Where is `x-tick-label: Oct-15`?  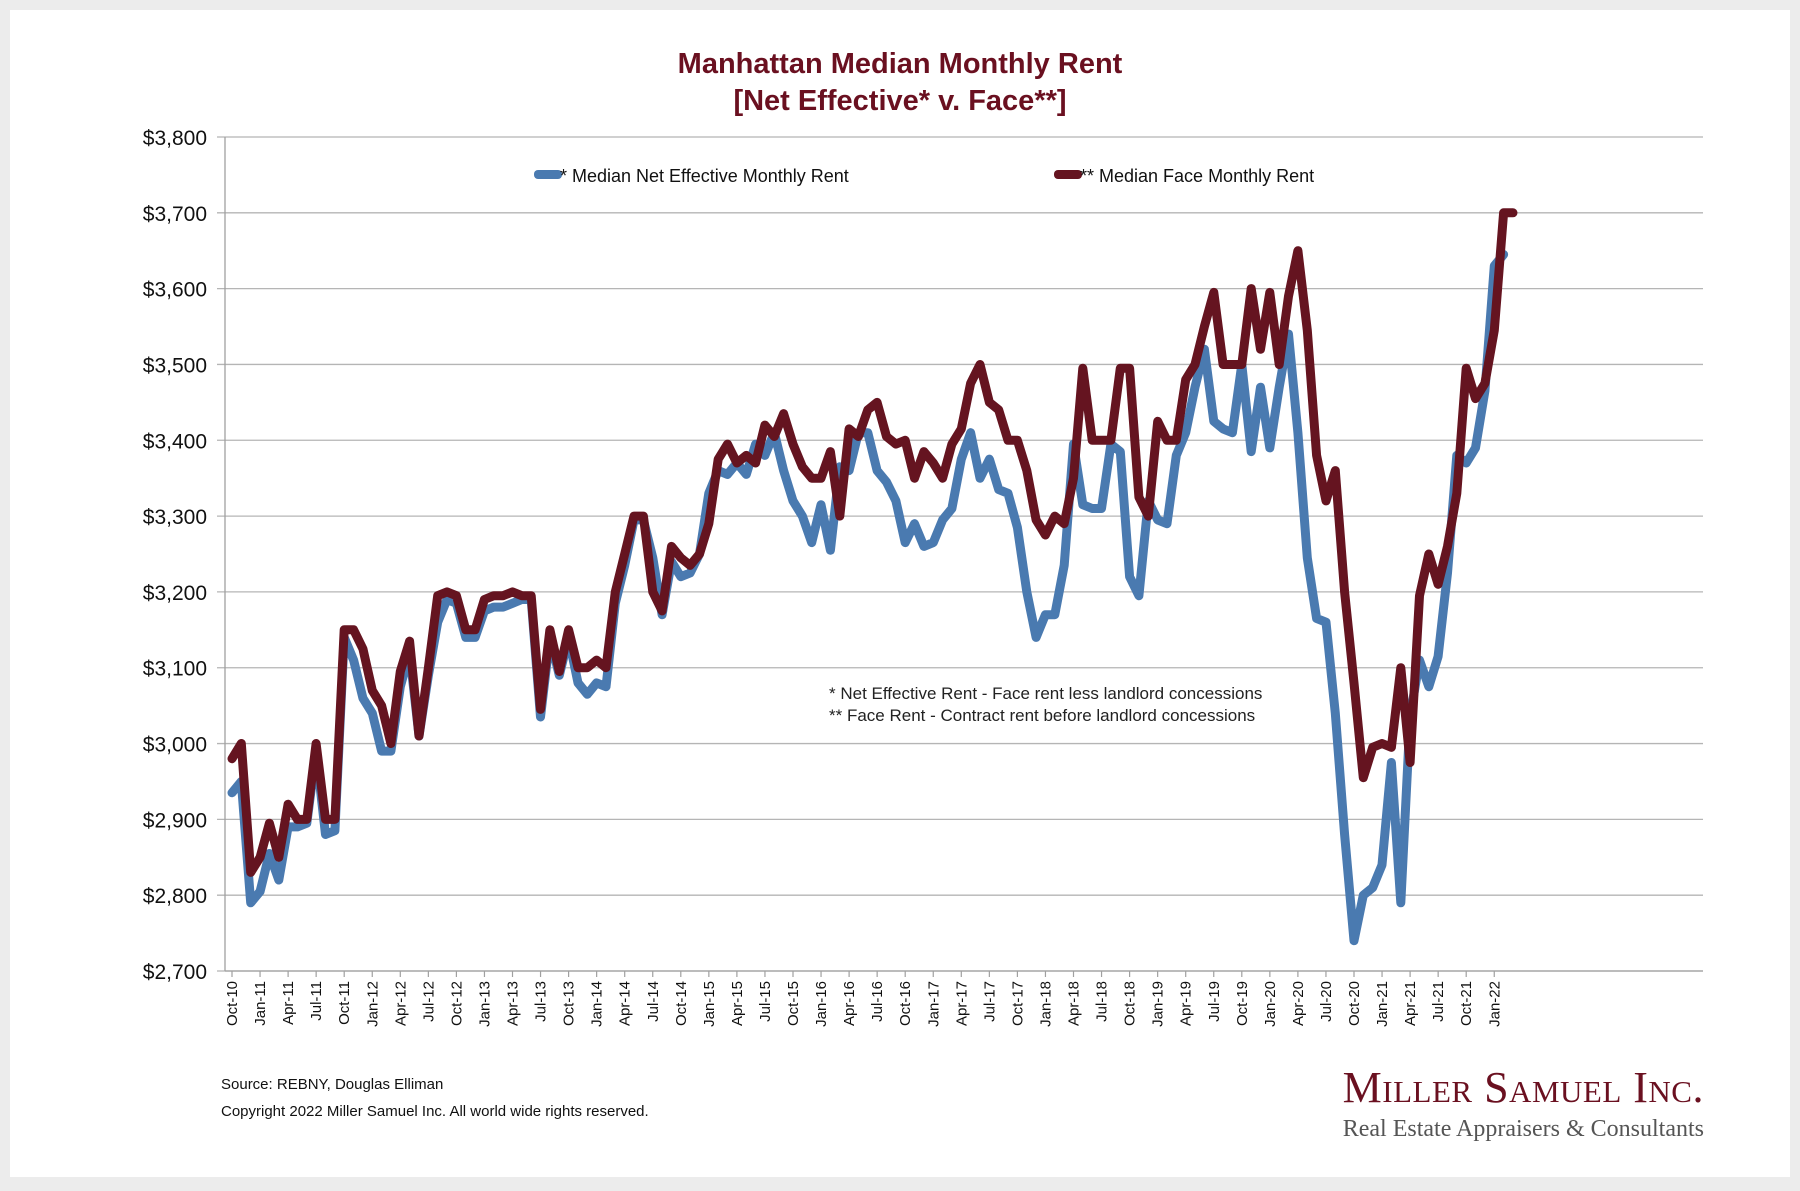 x-tick-label: Oct-15 is located at coordinates (793, 1003).